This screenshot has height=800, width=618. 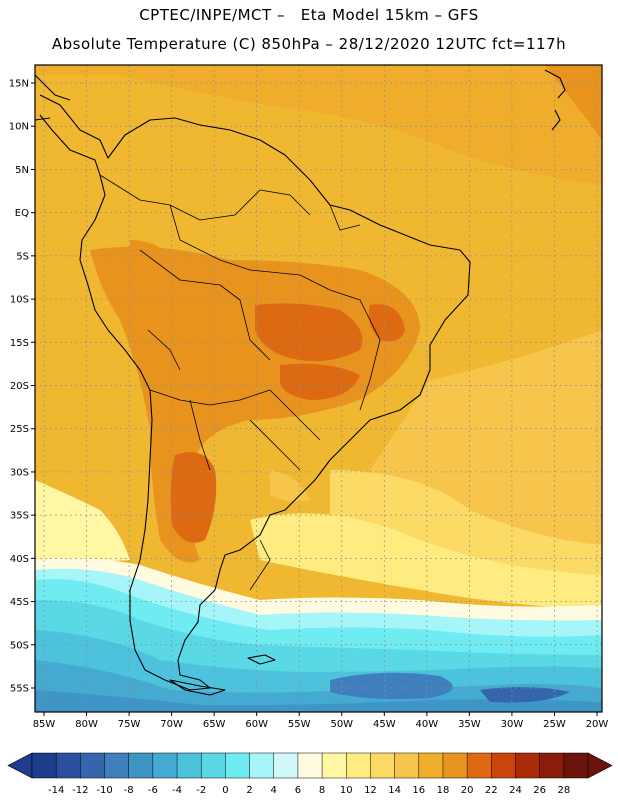 I want to click on lat-tick-label: 35S, so click(x=19, y=516).